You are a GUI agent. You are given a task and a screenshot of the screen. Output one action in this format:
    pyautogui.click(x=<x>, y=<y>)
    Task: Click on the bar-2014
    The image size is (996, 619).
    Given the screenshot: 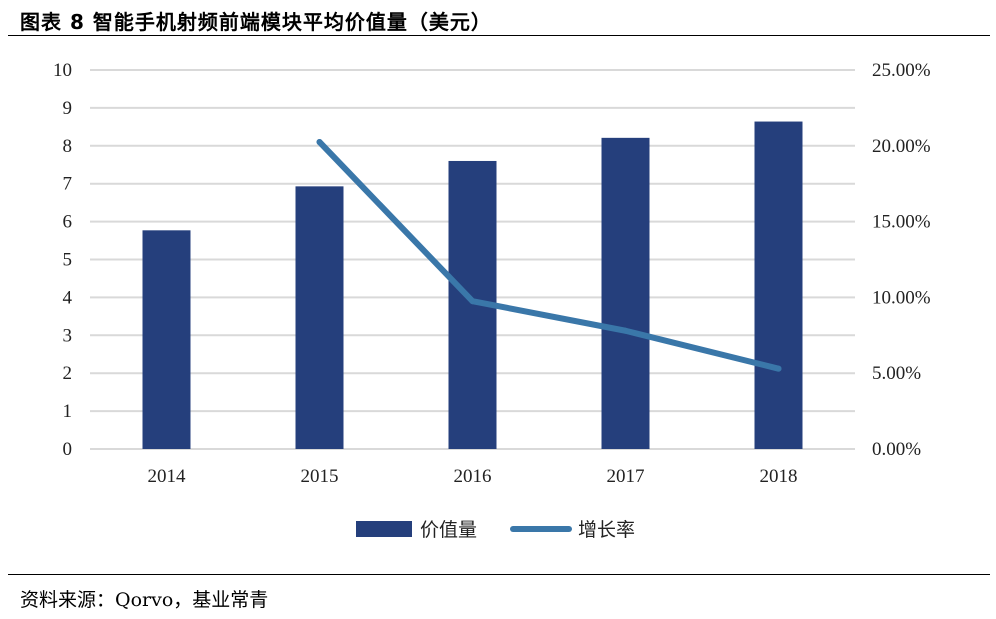 What is the action you would take?
    pyautogui.click(x=166, y=339)
    